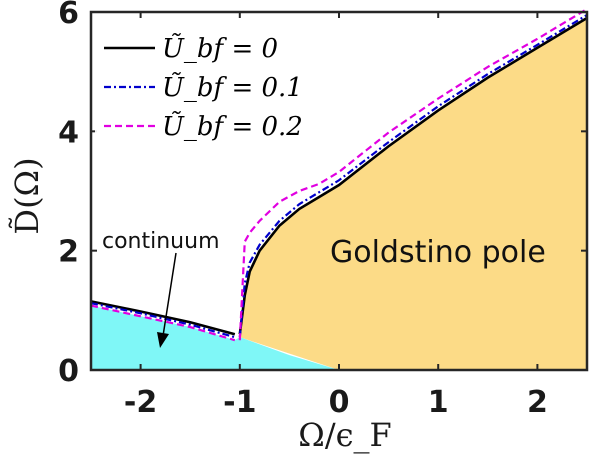 The height and width of the screenshot is (460, 599). Describe the element at coordinates (27, 195) in the screenshot. I see `y-axis-label: D̃(Ω)` at that location.